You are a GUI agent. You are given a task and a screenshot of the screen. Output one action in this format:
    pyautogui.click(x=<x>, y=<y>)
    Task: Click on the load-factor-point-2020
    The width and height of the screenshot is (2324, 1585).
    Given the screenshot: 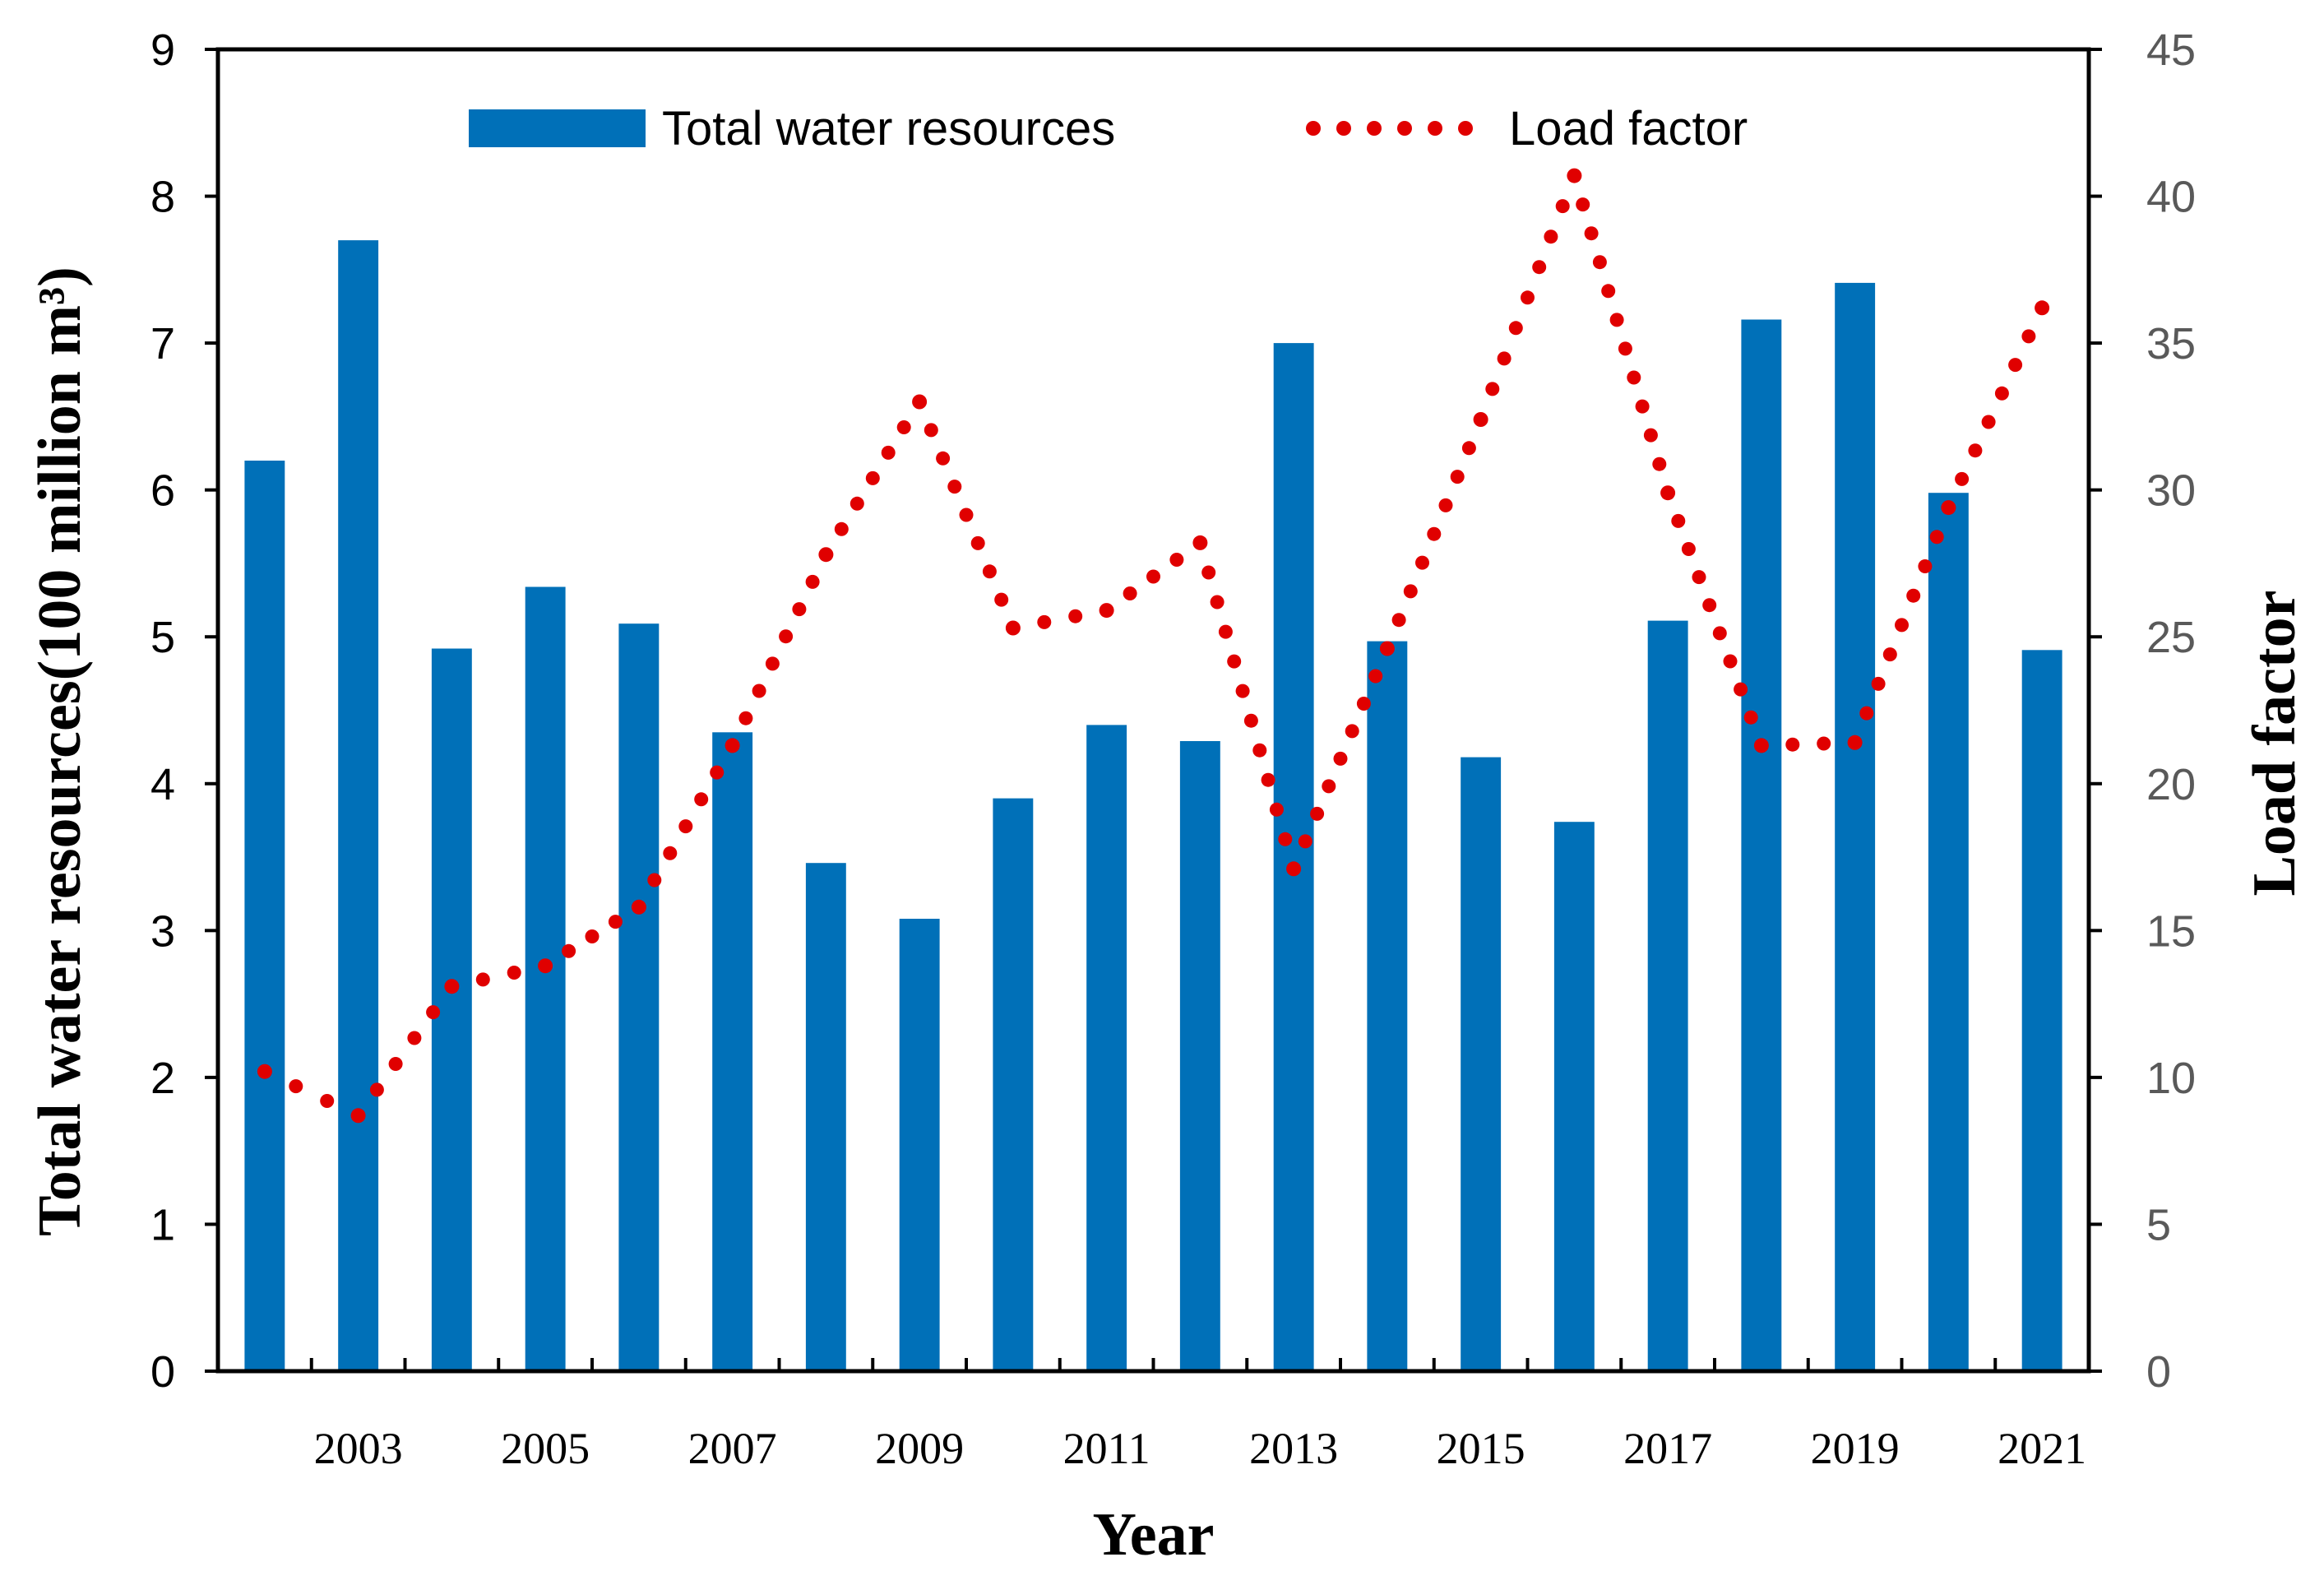 What is the action you would take?
    pyautogui.click(x=1948, y=508)
    